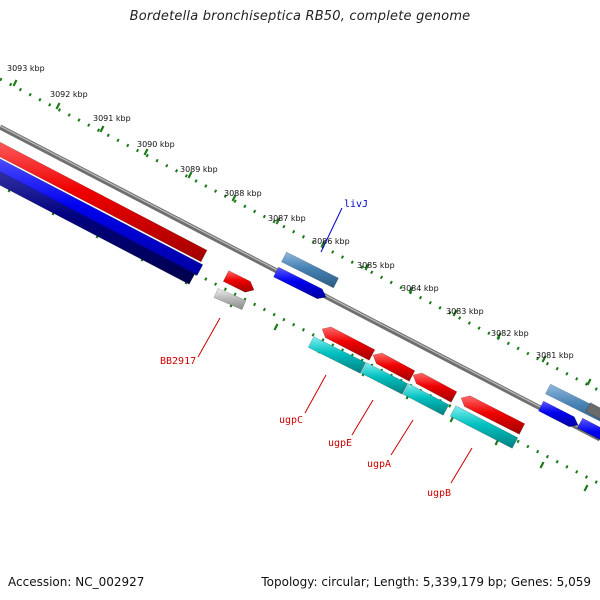 The image size is (600, 600). I want to click on cds-steel-right, so click(572, 402).